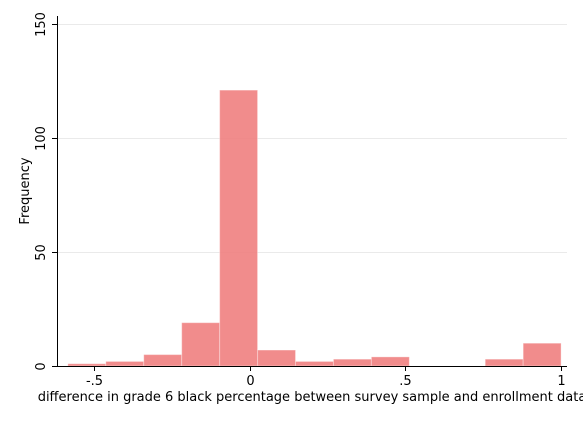 Image resolution: width=583 pixels, height=429 pixels. I want to click on x-tick-label: .5, so click(405, 381).